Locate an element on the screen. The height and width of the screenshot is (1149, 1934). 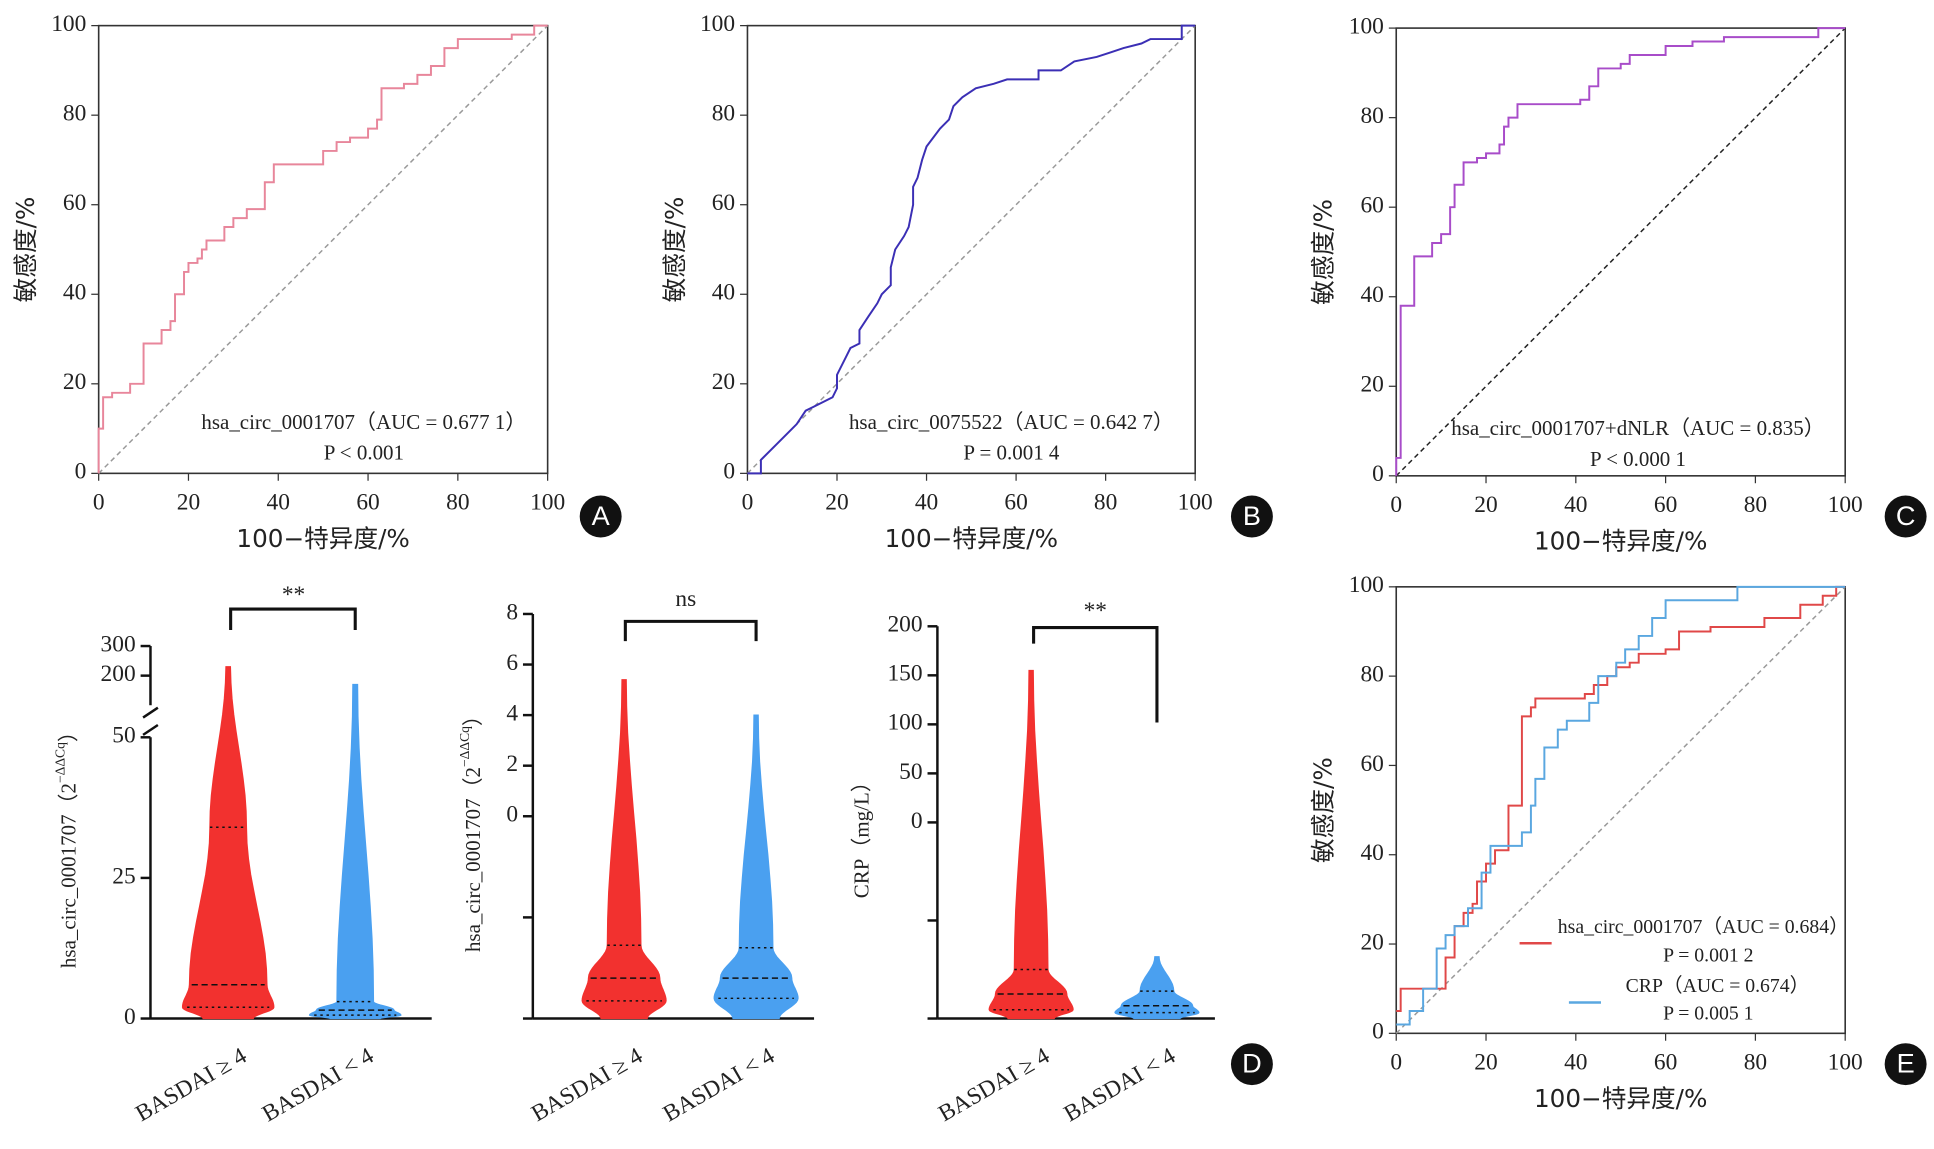
y-tick-label: 4 is located at coordinates (512, 713).